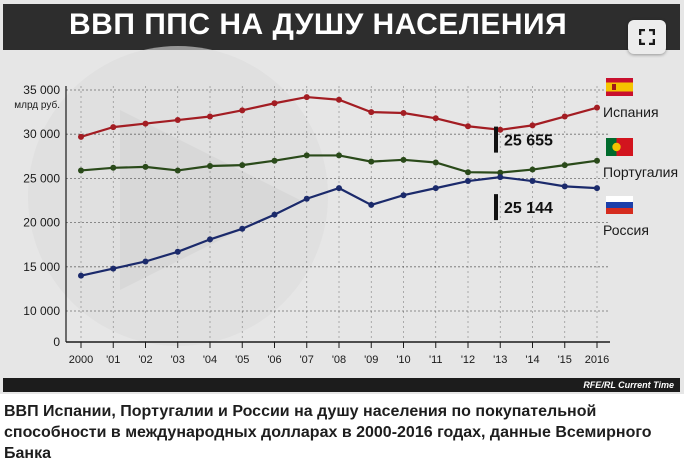 The height and width of the screenshot is (470, 684). Describe the element at coordinates (619, 199) in the screenshot. I see `russia-flag-icon` at that location.